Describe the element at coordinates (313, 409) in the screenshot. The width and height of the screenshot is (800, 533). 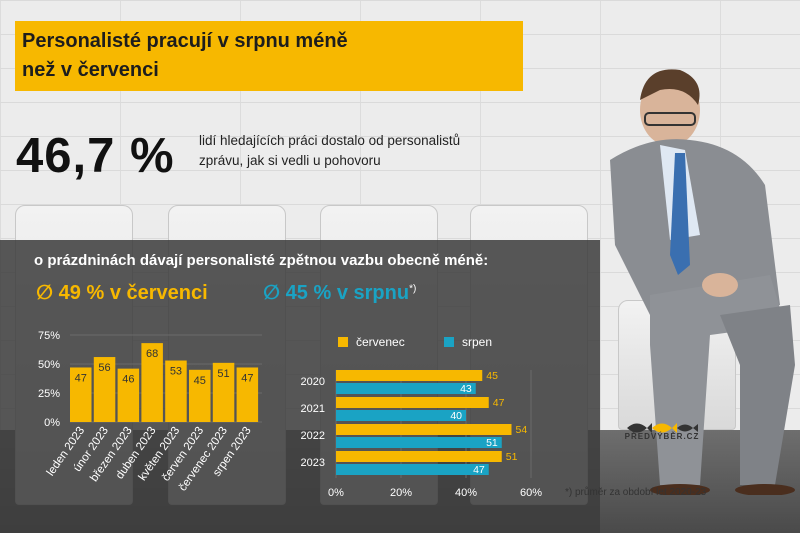
I see `y-category-label: 2021` at that location.